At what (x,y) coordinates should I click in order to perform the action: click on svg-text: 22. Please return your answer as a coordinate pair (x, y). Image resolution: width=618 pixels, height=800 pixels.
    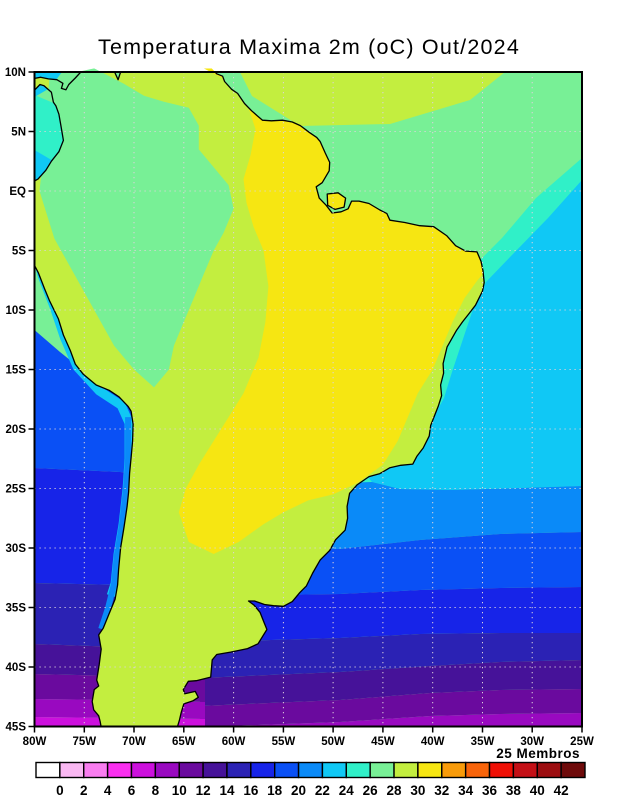
    Looking at the image, I should click on (322, 790).